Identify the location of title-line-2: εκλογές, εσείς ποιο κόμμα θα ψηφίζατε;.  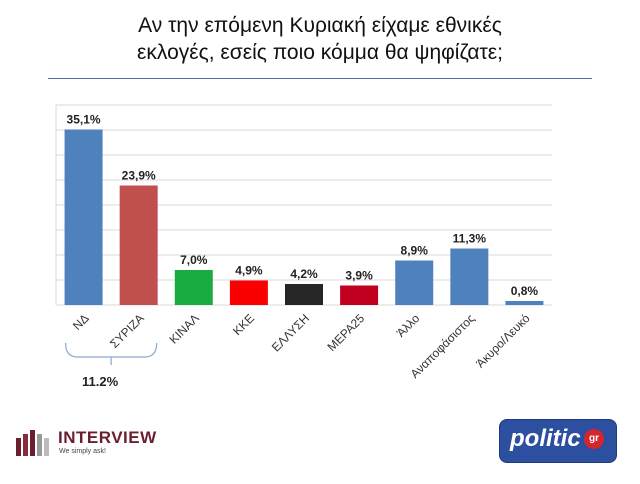
(320, 52).